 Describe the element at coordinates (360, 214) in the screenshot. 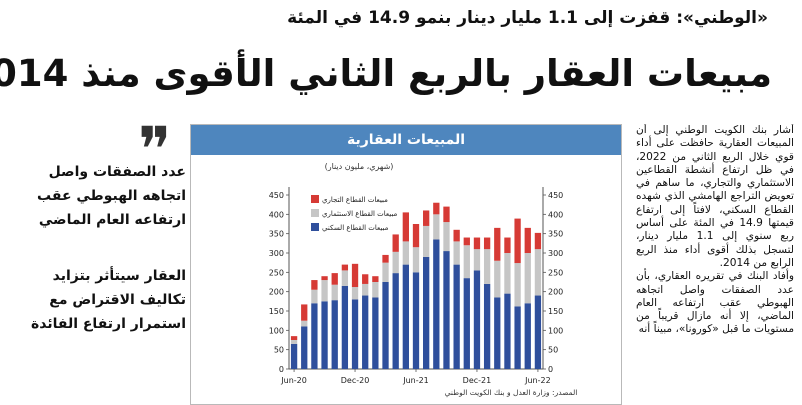

I see `legend-label: مبيعات القطاع الاستثماري` at that location.